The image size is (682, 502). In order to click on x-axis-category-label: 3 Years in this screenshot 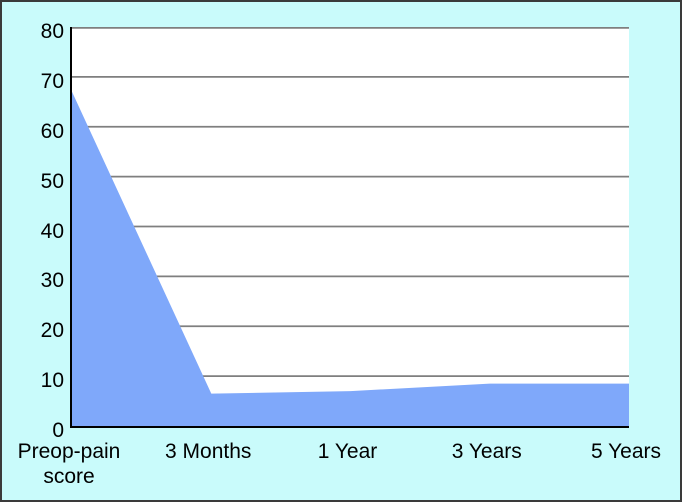, I will do `click(486, 451)`.